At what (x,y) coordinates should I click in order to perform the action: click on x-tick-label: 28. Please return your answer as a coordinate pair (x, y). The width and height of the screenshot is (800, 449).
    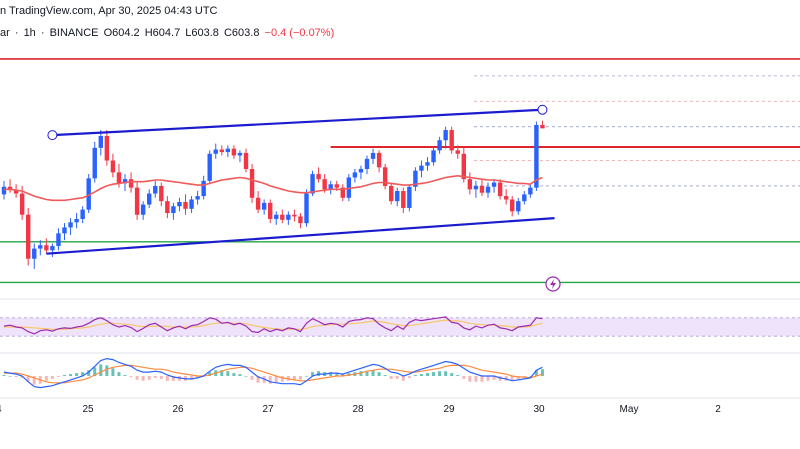
    Looking at the image, I should click on (358, 409).